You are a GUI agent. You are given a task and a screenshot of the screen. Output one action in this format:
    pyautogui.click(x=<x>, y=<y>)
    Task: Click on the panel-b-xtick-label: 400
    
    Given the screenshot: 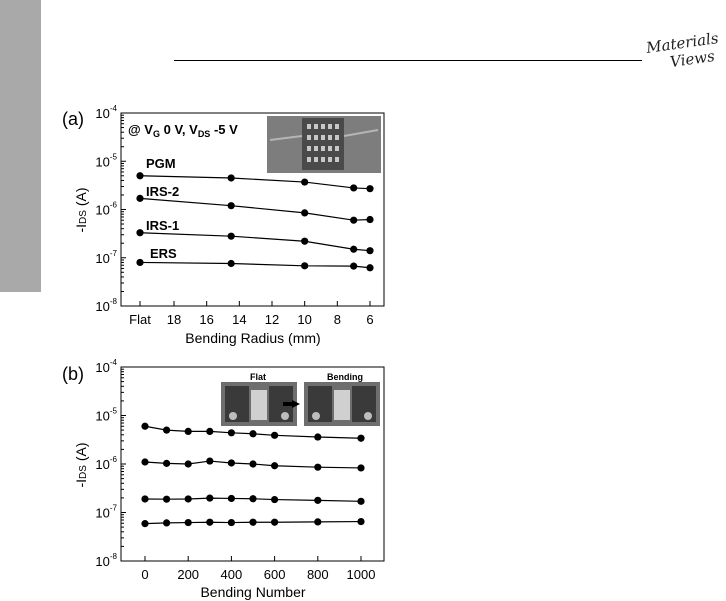 What is the action you would take?
    pyautogui.click(x=232, y=574)
    